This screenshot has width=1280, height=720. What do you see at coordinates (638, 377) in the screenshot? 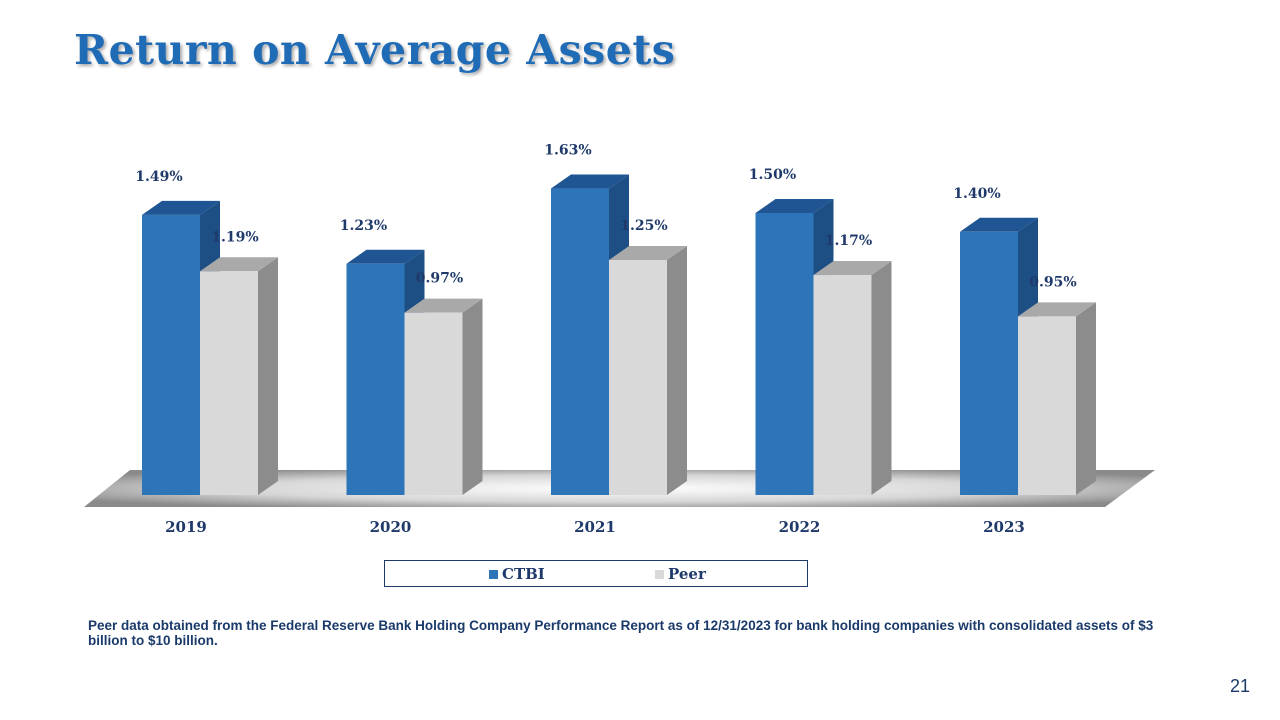
I see `bar-peer-2021` at bounding box center [638, 377].